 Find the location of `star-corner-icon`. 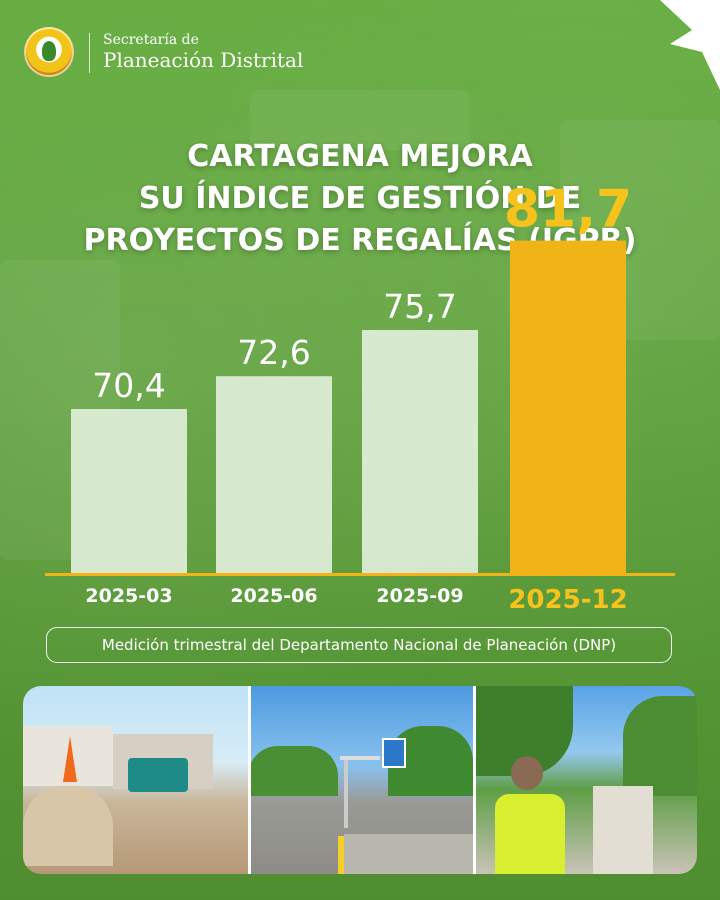

star-corner-icon is located at coordinates (690, 45).